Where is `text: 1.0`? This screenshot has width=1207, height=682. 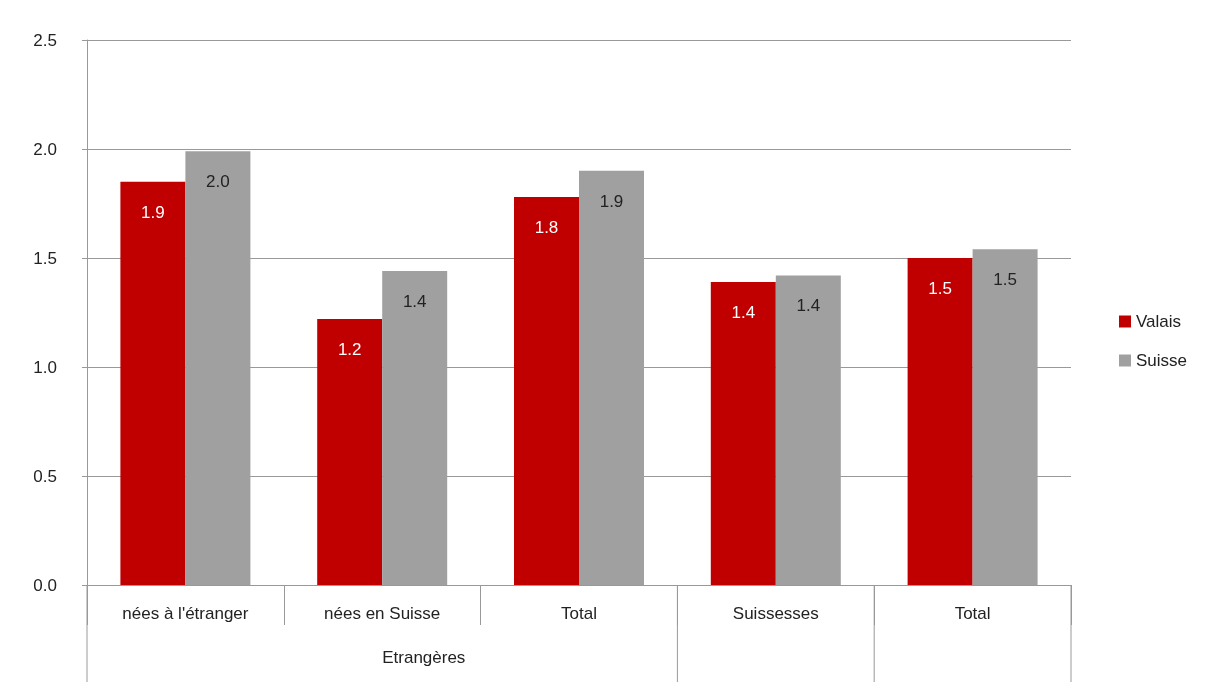
text: 1.0 is located at coordinates (45, 367).